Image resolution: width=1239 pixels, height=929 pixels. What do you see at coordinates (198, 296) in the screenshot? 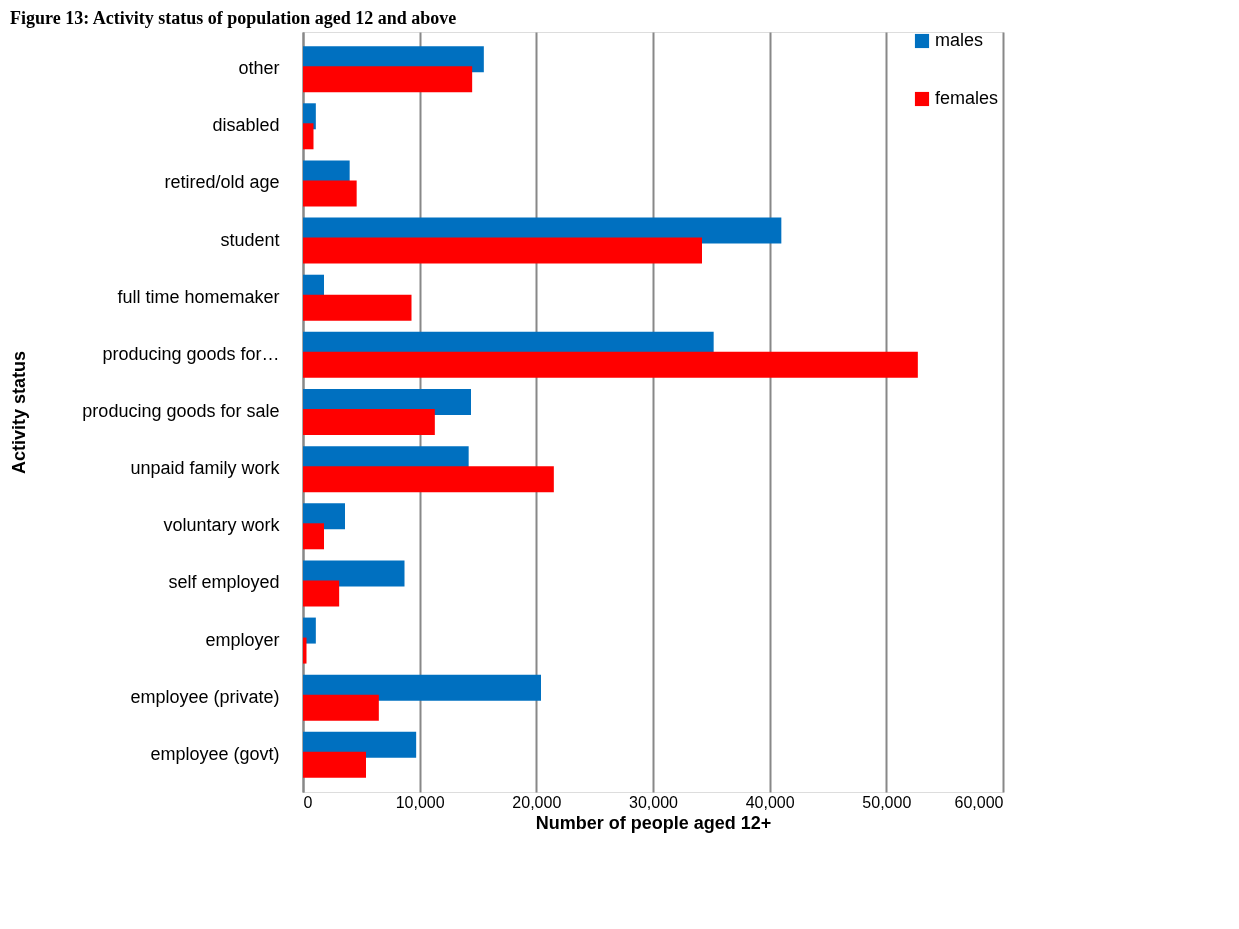
I see `y-tick-label: full time homemaker` at bounding box center [198, 296].